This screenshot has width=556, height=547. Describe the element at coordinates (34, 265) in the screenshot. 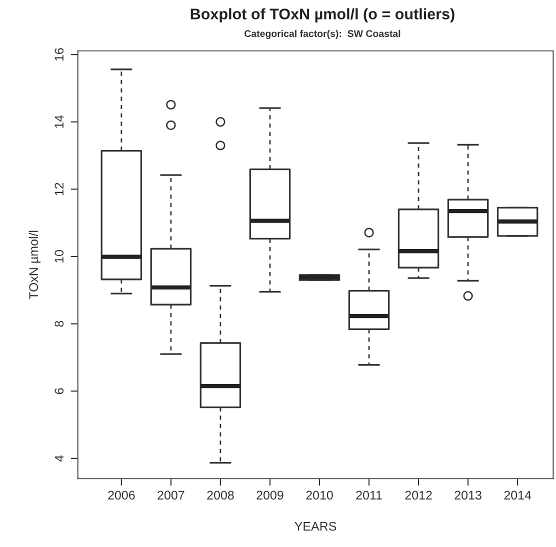

I see `y-axis-title: TOxN µmol/l` at that location.